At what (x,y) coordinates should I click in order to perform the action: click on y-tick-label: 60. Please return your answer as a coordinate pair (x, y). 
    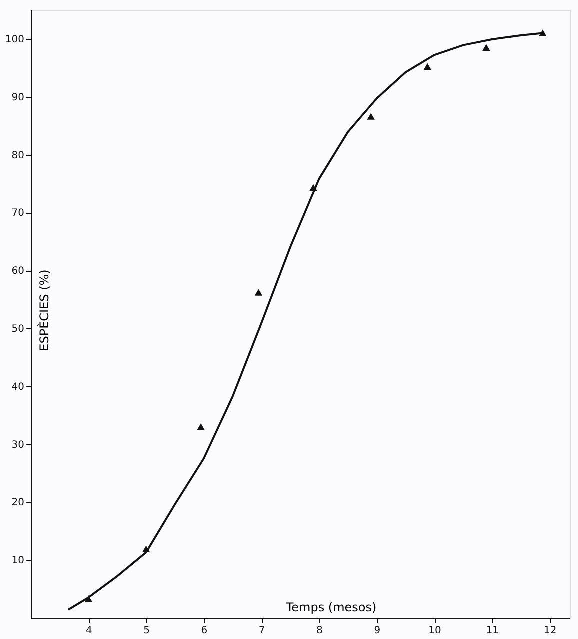
    Looking at the image, I should click on (18, 272).